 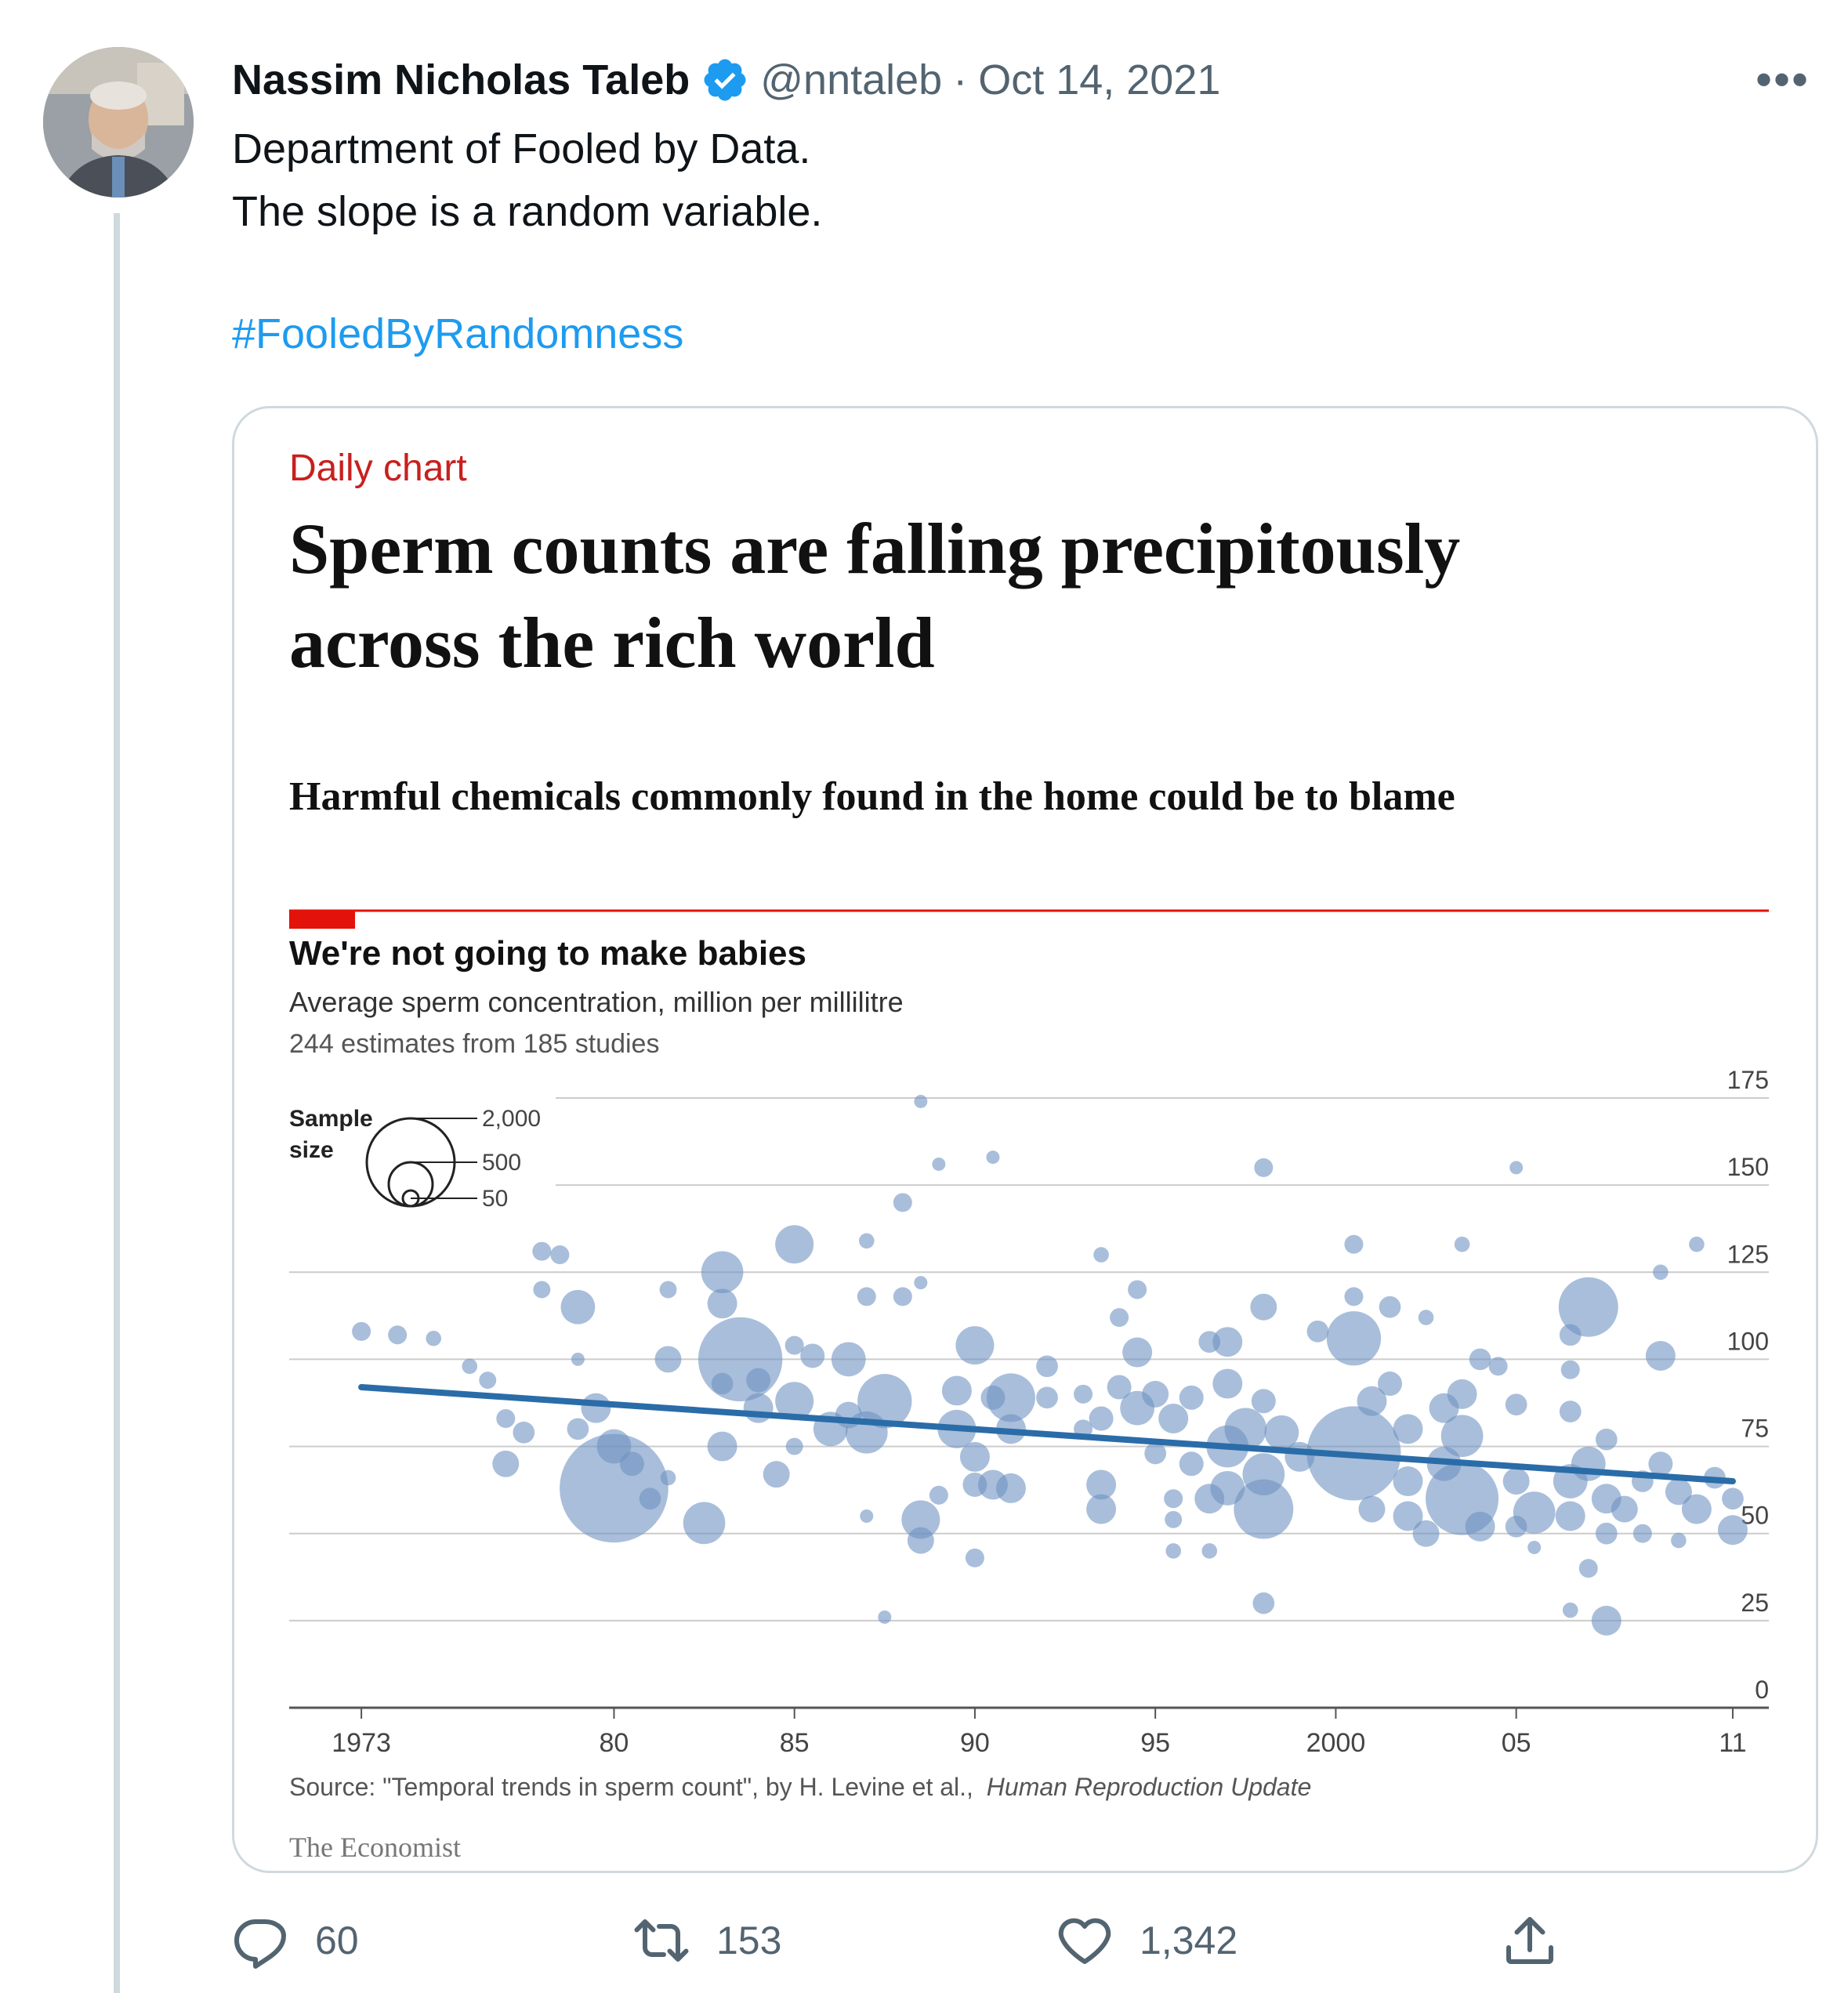 I want to click on accent-tag, so click(x=322, y=919).